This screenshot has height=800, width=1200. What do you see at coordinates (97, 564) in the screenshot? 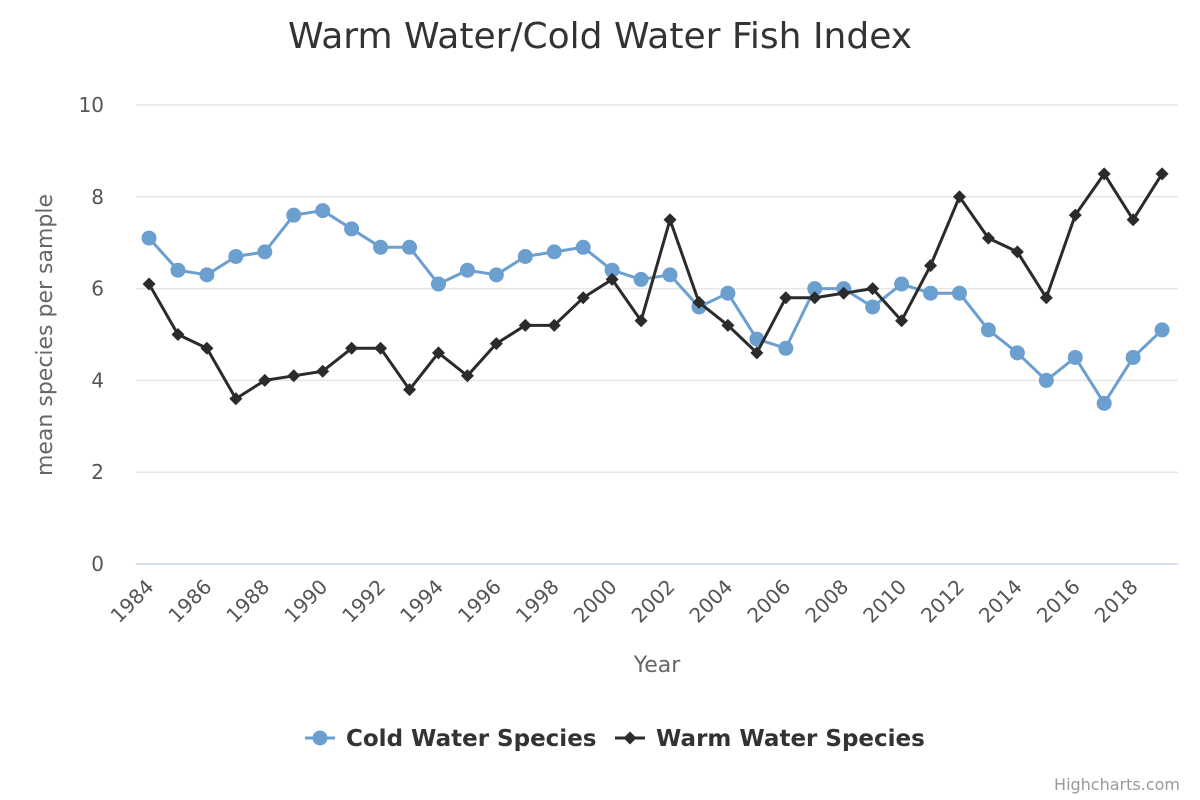
I see `y-tick-label: 0` at bounding box center [97, 564].